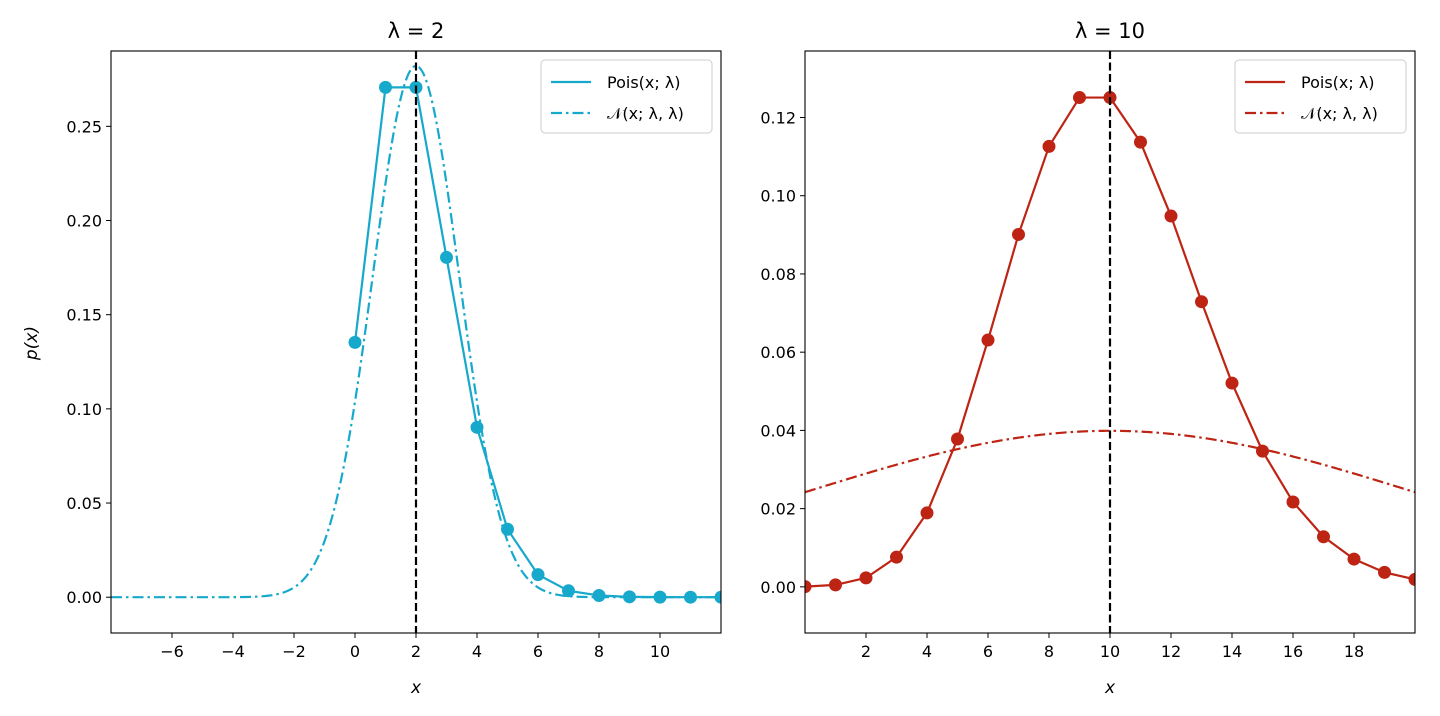 This screenshot has height=716, width=1440. What do you see at coordinates (927, 651) in the screenshot?
I see `right-x-tick-label: 4` at bounding box center [927, 651].